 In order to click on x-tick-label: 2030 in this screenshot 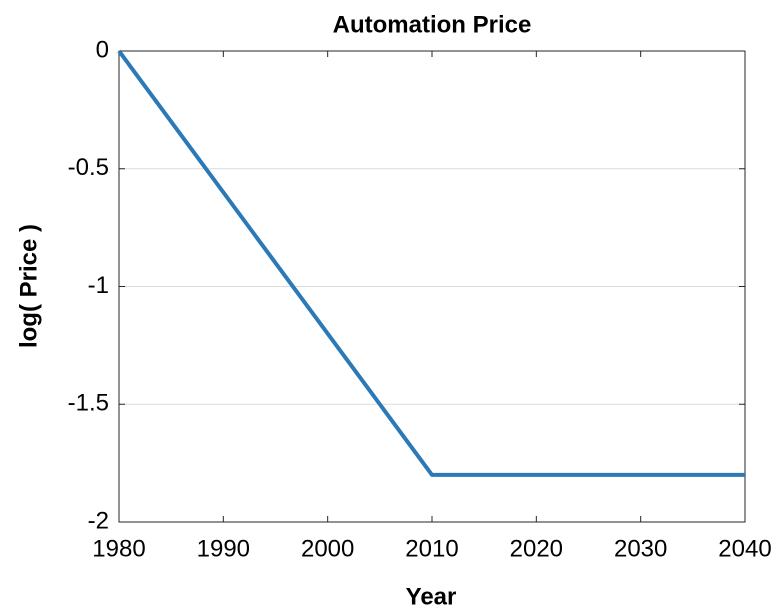, I will do `click(640, 548)`.